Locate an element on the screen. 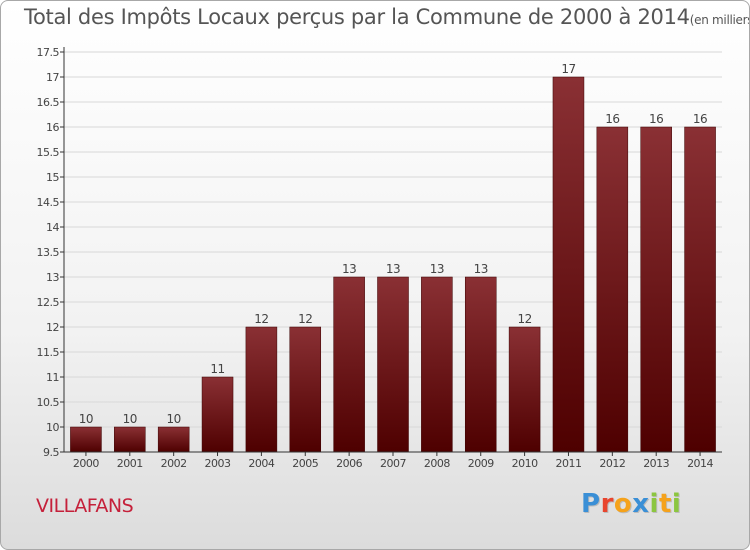 The height and width of the screenshot is (550, 750). y-tick-label: 10 is located at coordinates (52, 427).